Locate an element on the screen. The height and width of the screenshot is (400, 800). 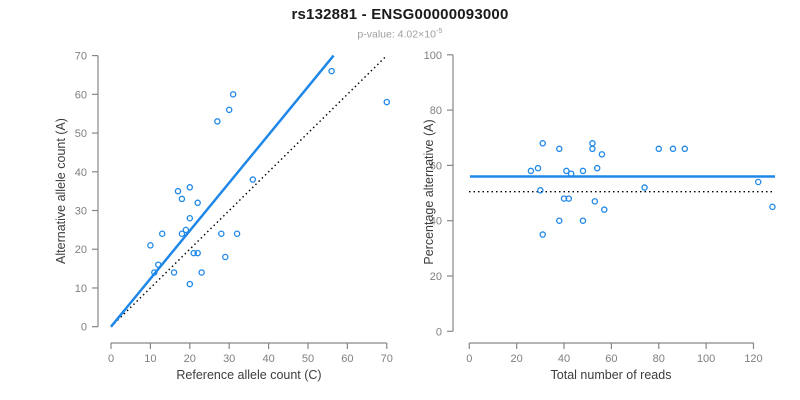
right-y-axis-label: Percentage alternative (A) is located at coordinates (429, 192).